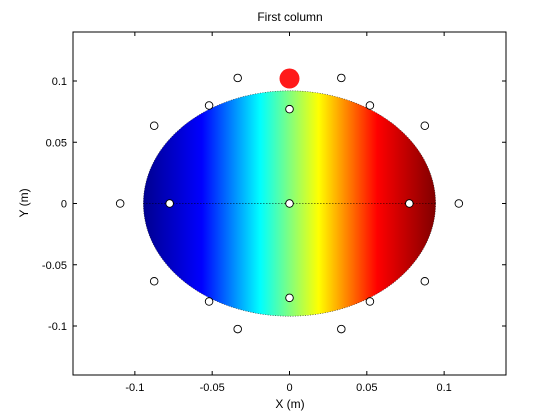 This screenshot has height=420, width=560. Describe the element at coordinates (59, 82) in the screenshot. I see `y-tick-label: 0.1` at that location.